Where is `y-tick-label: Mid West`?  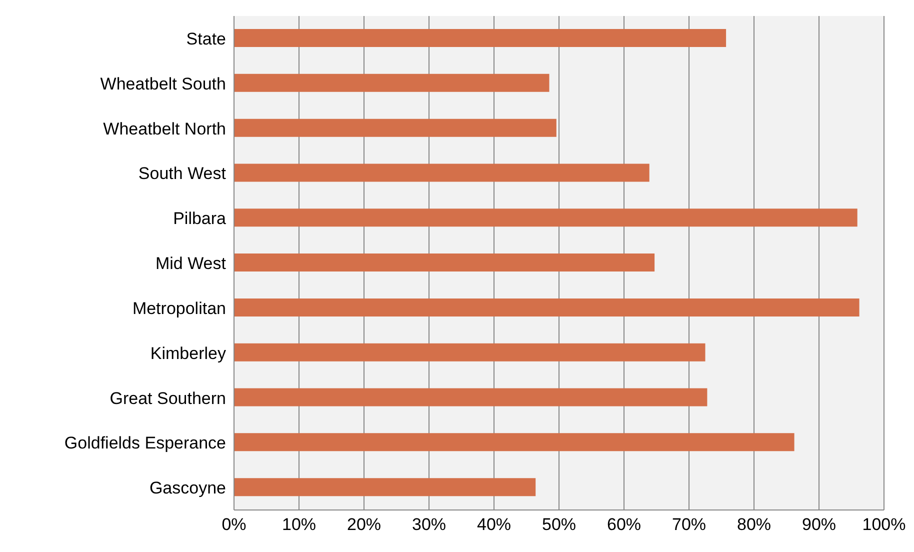
y-tick-label: Mid West is located at coordinates (190, 264).